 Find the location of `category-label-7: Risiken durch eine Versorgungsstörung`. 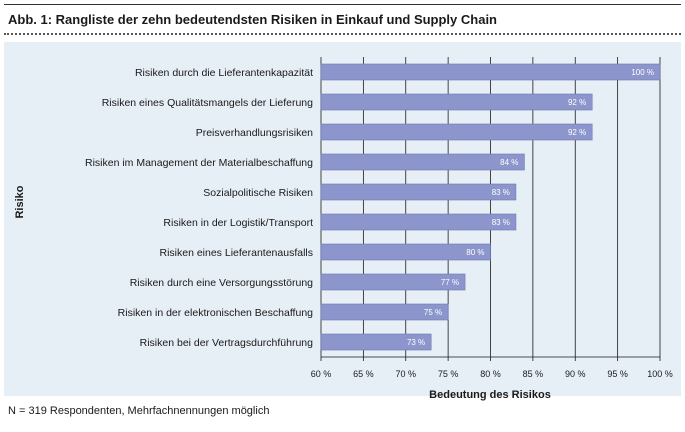

category-label-7: Risiken durch eine Versorgungsstörung is located at coordinates (221, 283).